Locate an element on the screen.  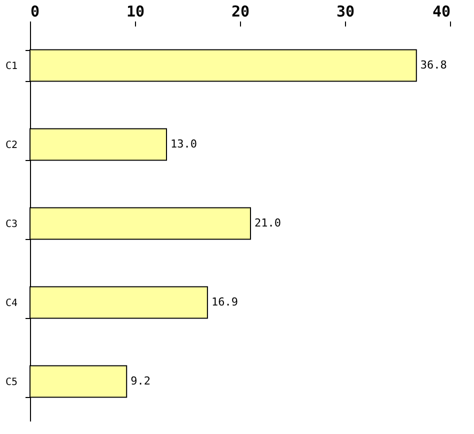
x-tick-label: 30 is located at coordinates (345, 11).